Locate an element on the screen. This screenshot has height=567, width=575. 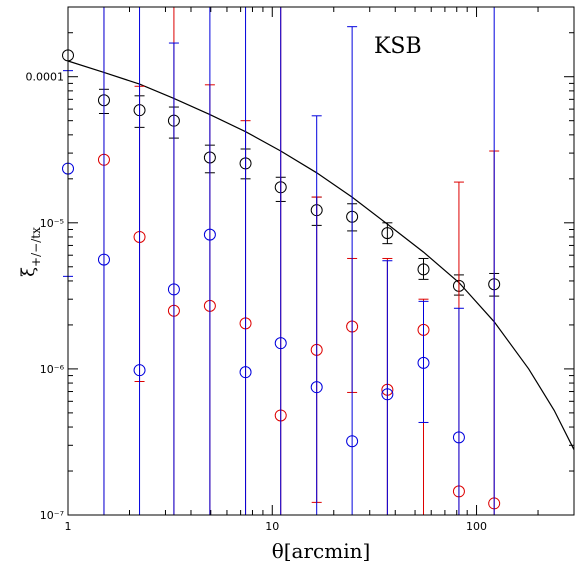
y-axis-title-sub: +/−/tx is located at coordinates (36, 247).